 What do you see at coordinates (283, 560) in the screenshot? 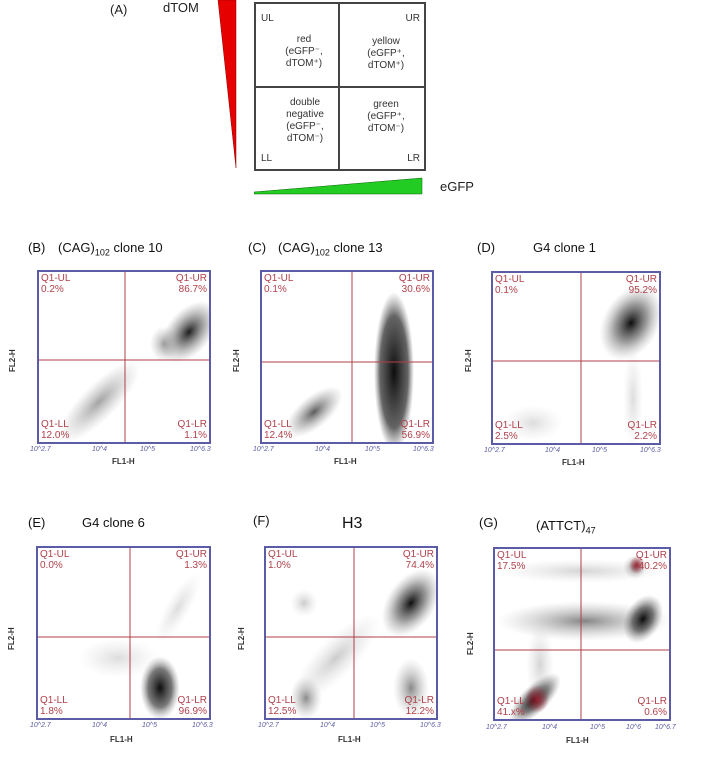
I see `quadrant-ul-value: Q1-UL 1.0%` at bounding box center [283, 560].